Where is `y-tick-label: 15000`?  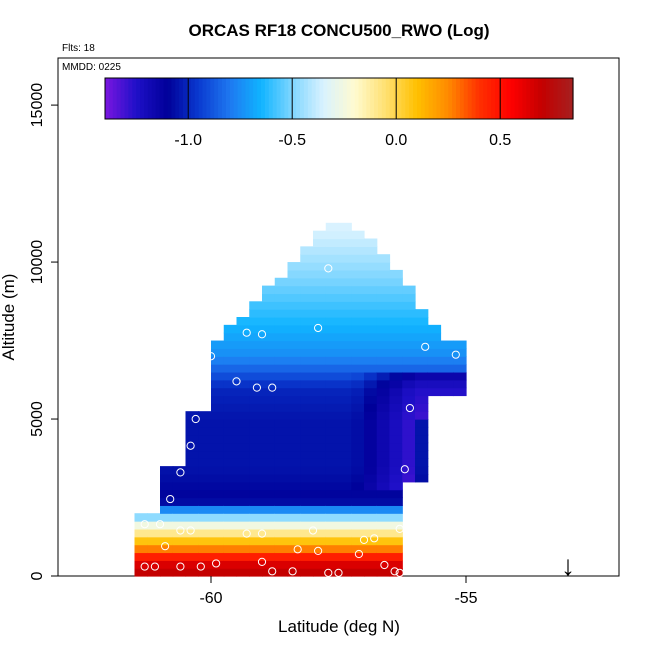
y-tick-label: 15000 is located at coordinates (37, 105).